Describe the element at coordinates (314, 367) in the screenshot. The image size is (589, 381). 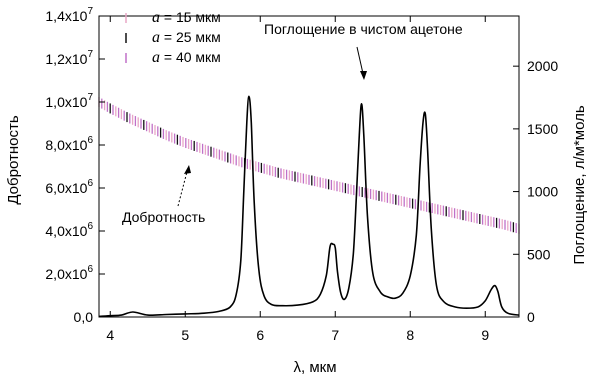
I see `x-axis-title: λ, мкм` at that location.